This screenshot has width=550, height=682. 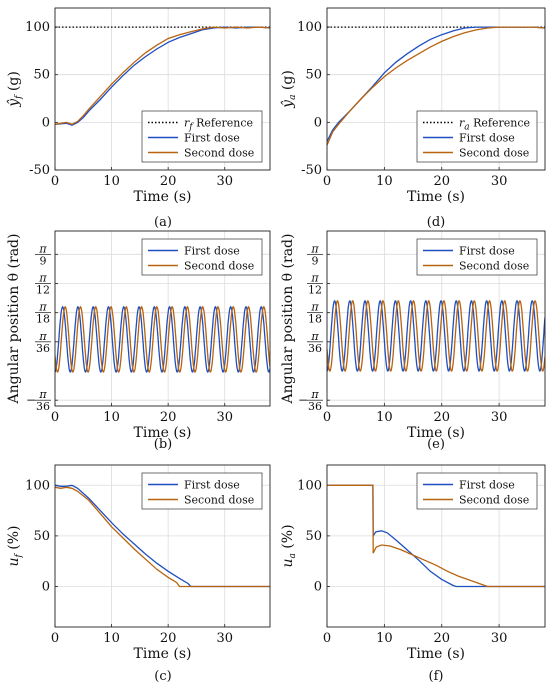 I want to click on y-axis-label: Angular position θ (rad), so click(x=288, y=319).